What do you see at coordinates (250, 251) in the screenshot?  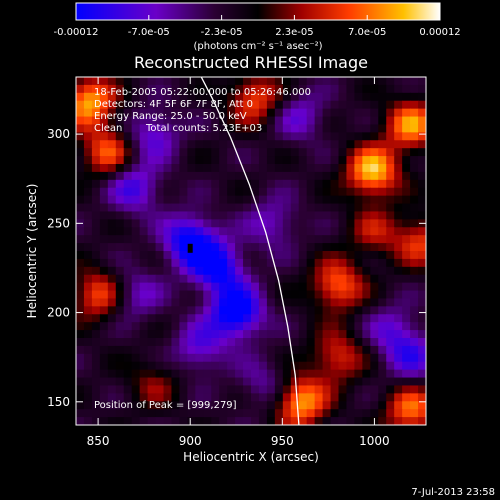 I see `solar-limb-line` at bounding box center [250, 251].